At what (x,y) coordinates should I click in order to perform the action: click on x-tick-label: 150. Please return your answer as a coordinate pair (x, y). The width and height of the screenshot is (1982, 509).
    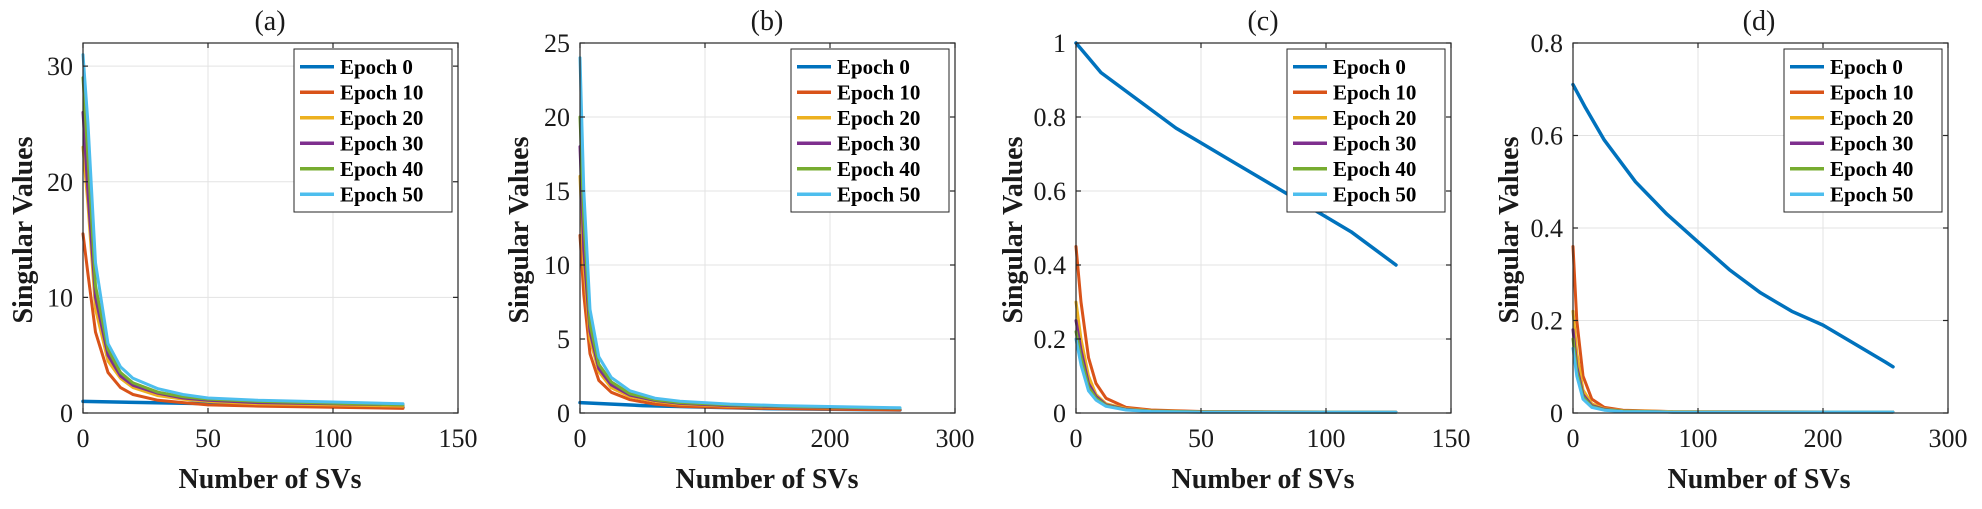
    Looking at the image, I should click on (1451, 438).